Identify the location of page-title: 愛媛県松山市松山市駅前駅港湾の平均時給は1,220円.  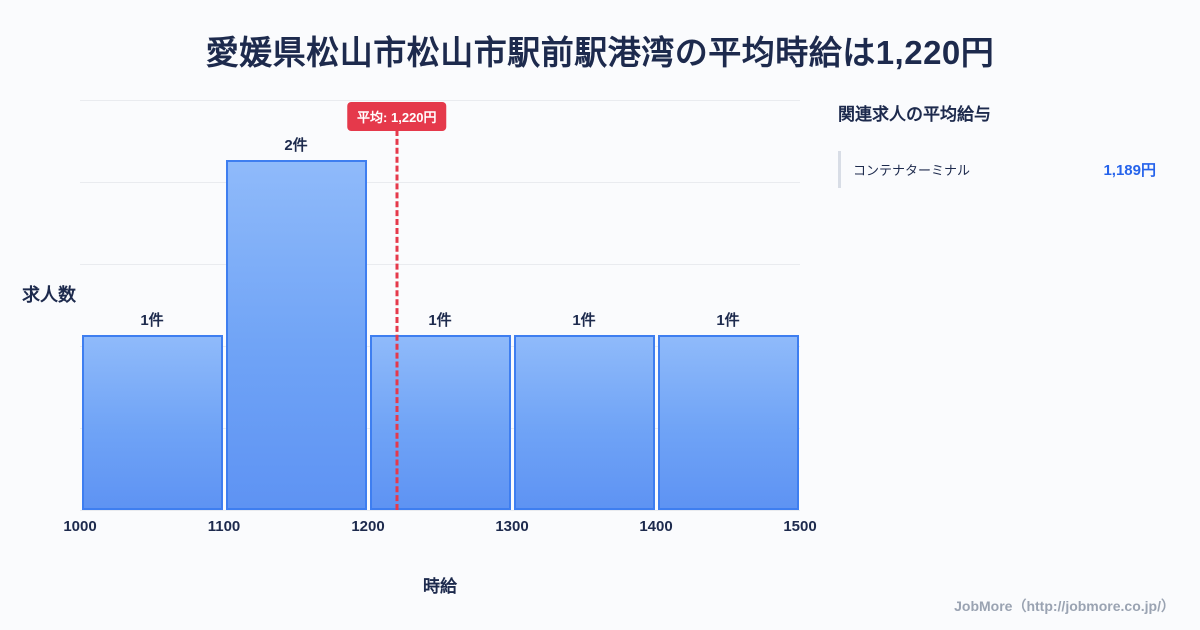
(600, 52).